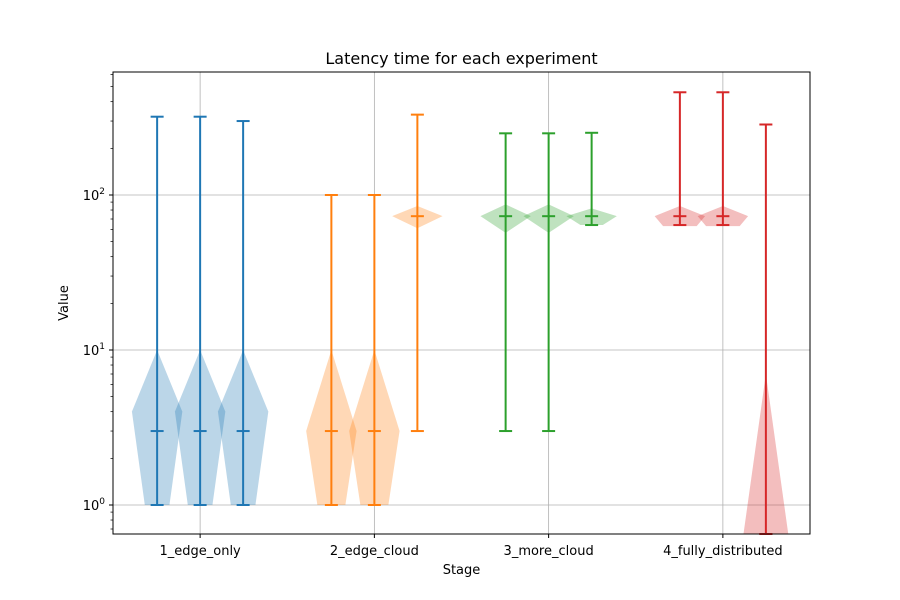  What do you see at coordinates (462, 570) in the screenshot?
I see `x-axis-label: Stage` at bounding box center [462, 570].